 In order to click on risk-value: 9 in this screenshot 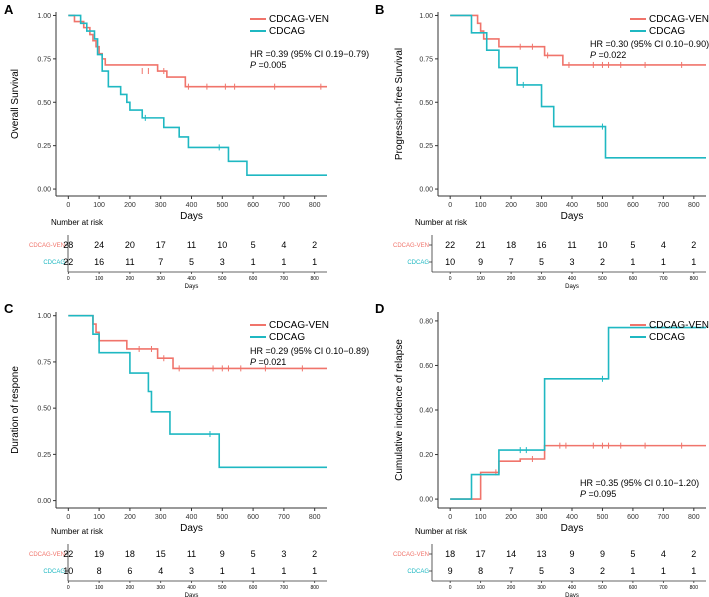, I will do `click(602, 554)`.